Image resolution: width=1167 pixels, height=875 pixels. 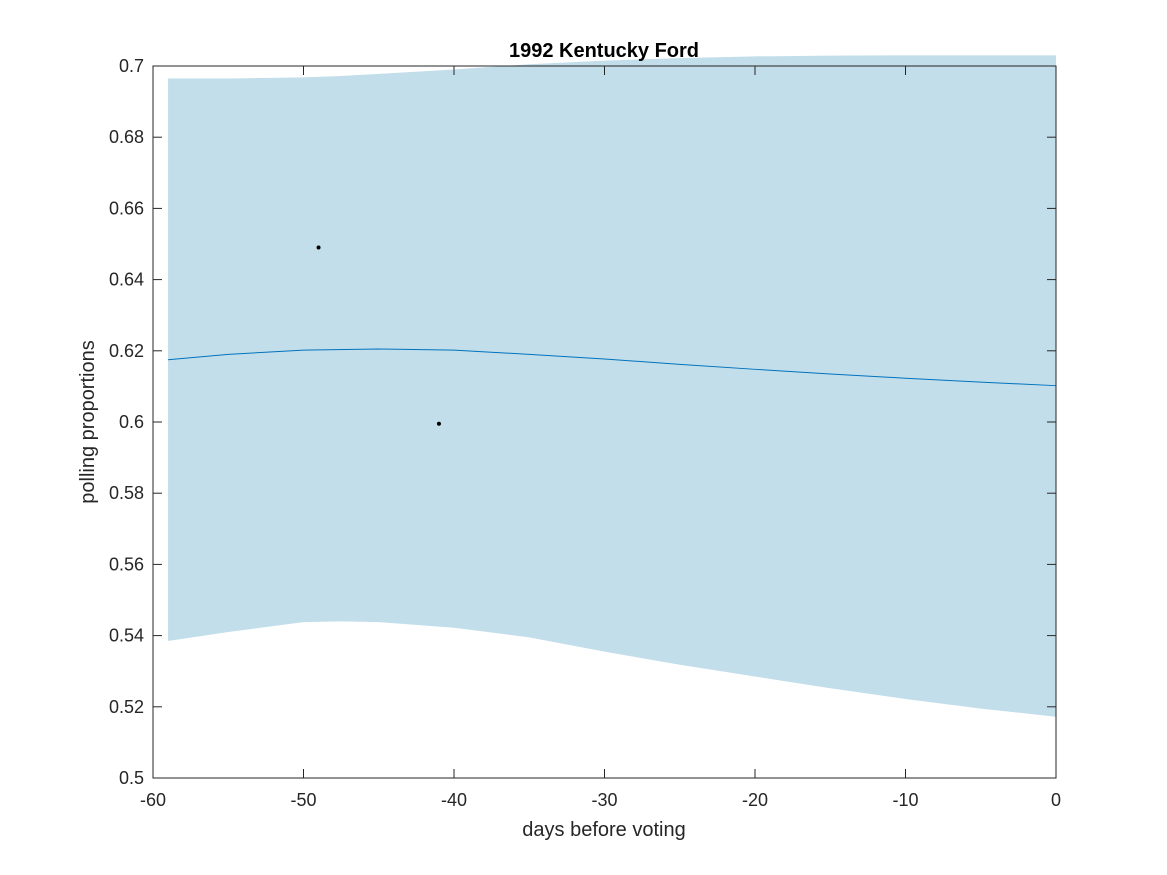 I want to click on x-tick-label: -60, so click(x=153, y=800).